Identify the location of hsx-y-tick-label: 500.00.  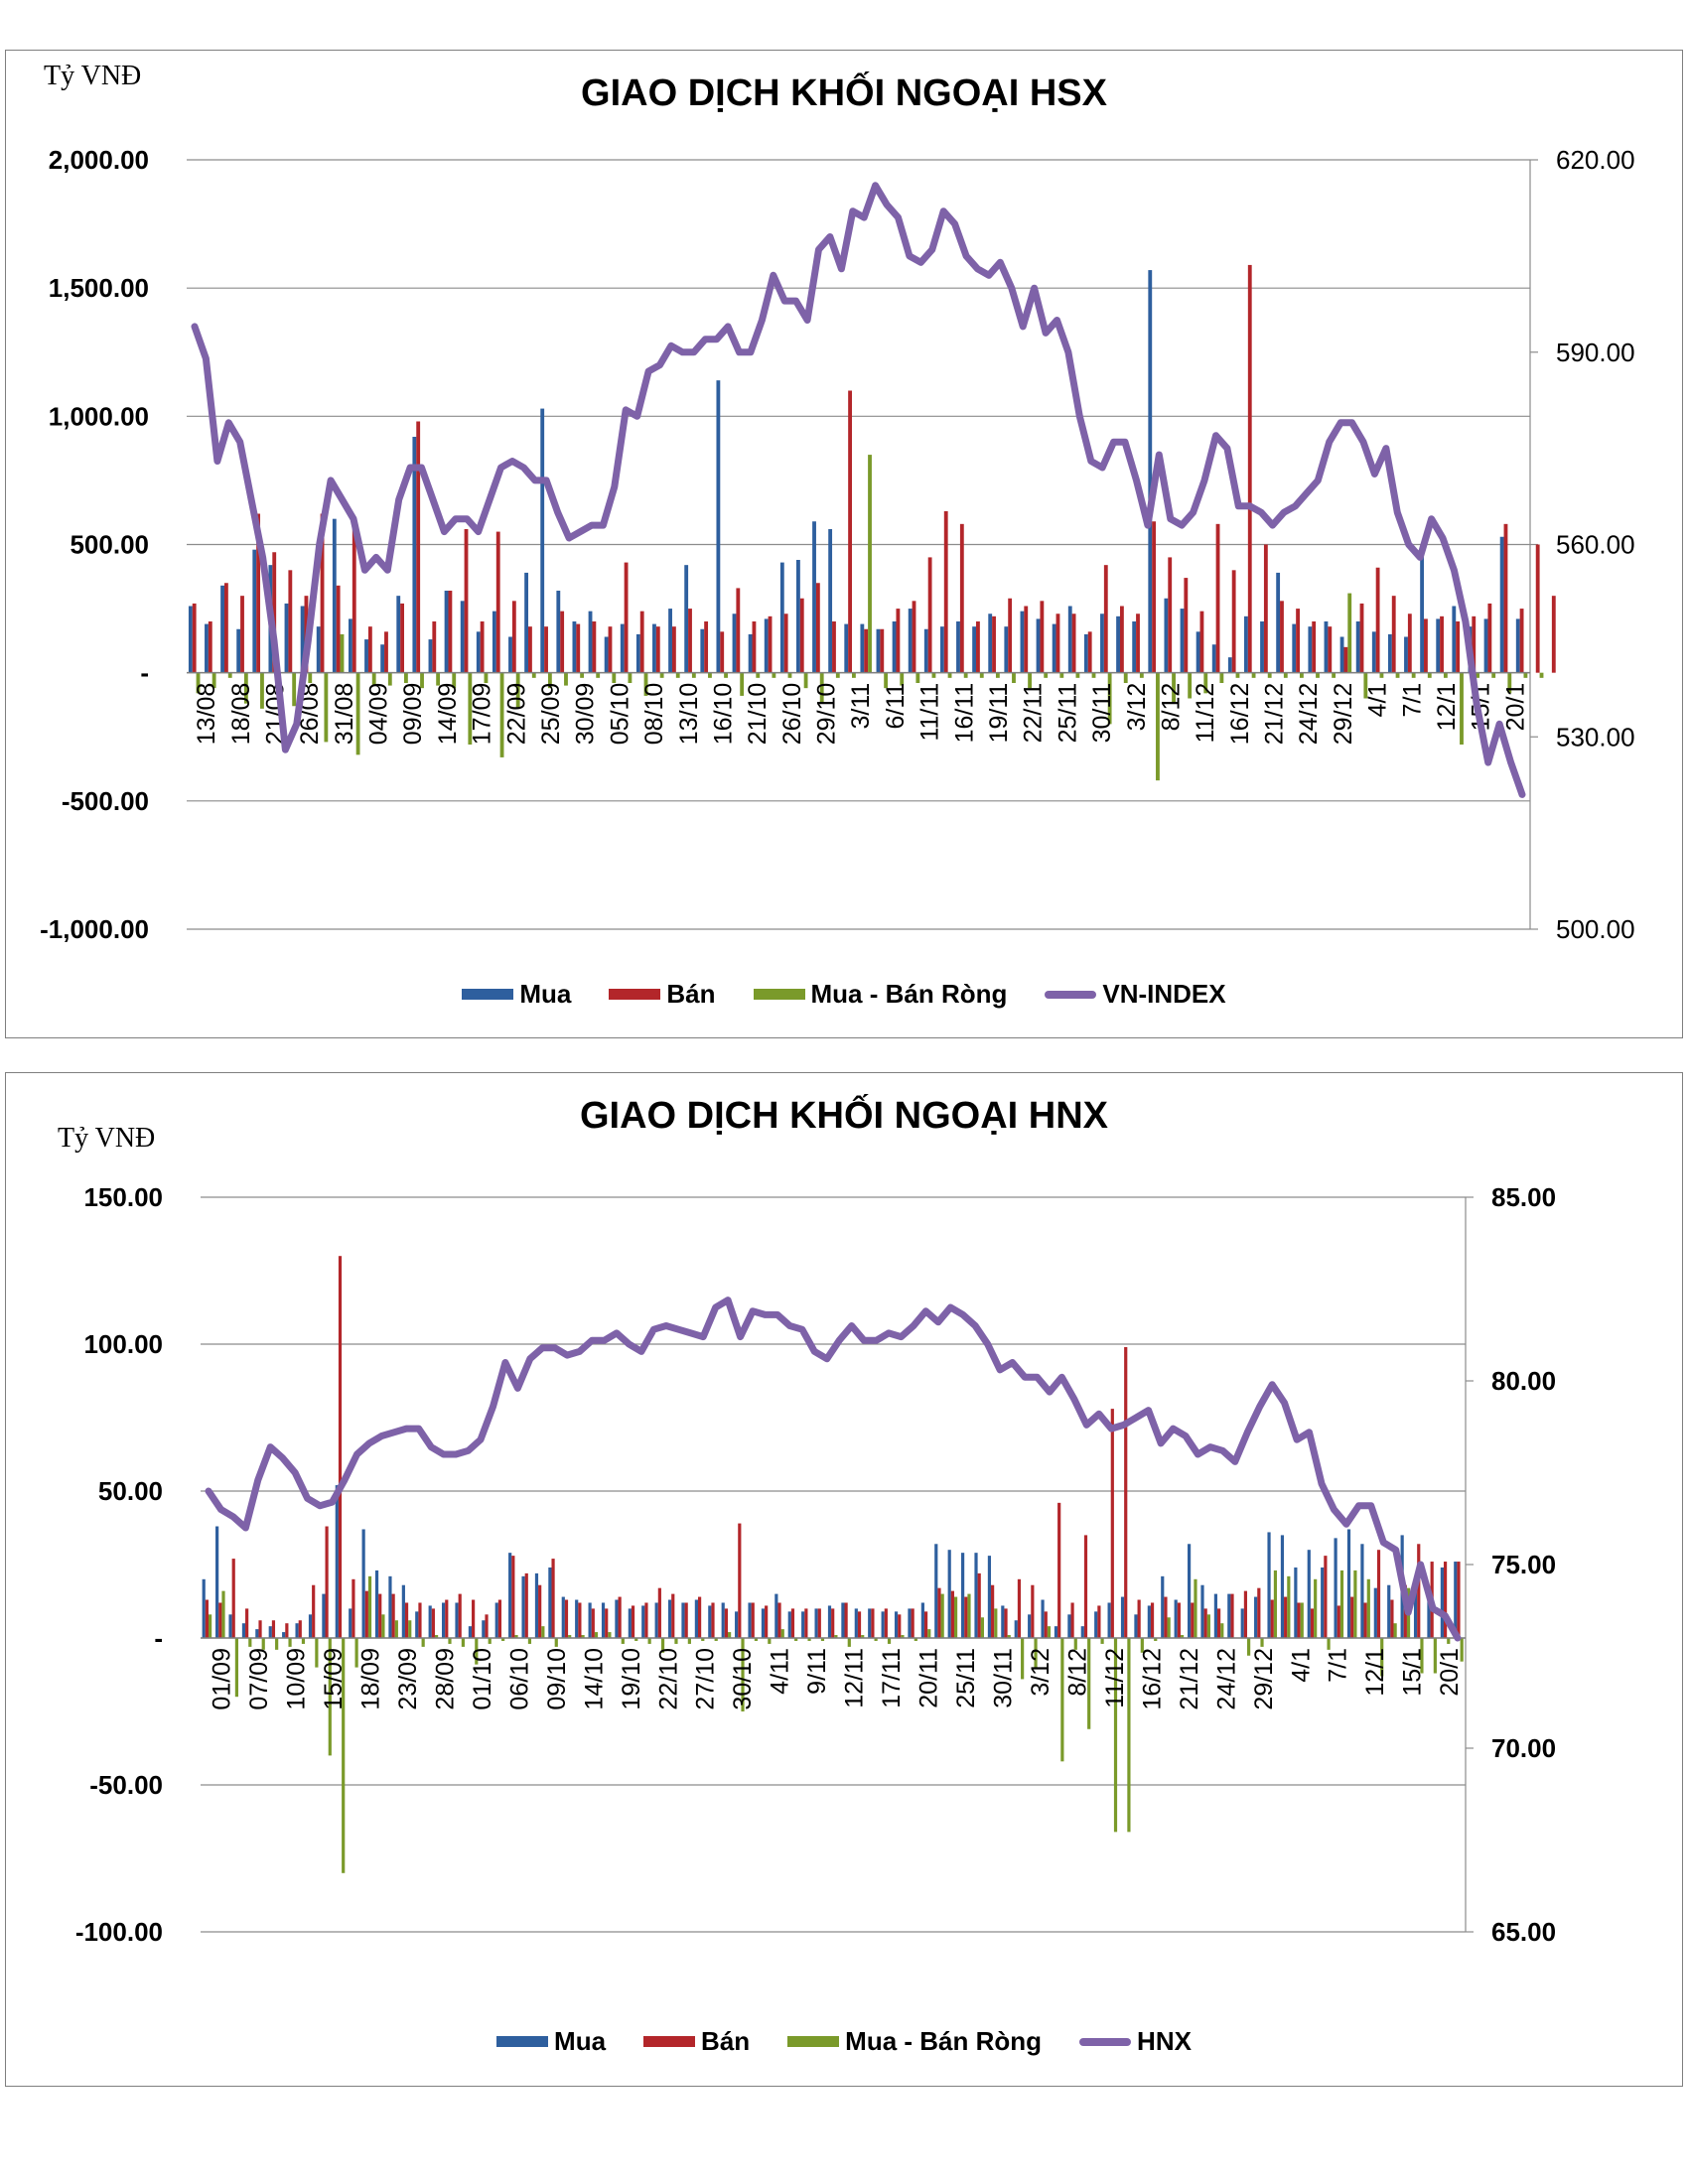
(109, 545).